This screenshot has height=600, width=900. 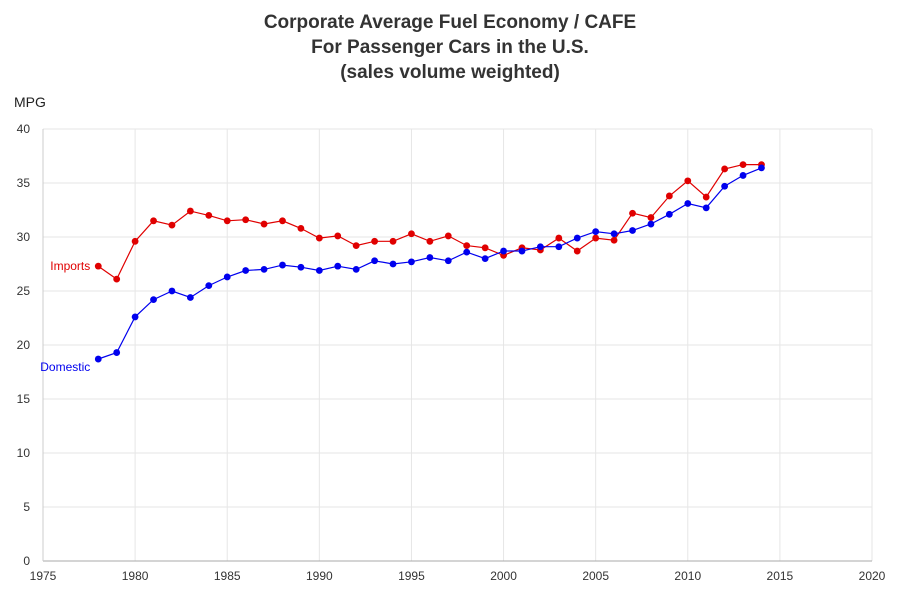 I want to click on x-tick-label: 2005, so click(x=595, y=576).